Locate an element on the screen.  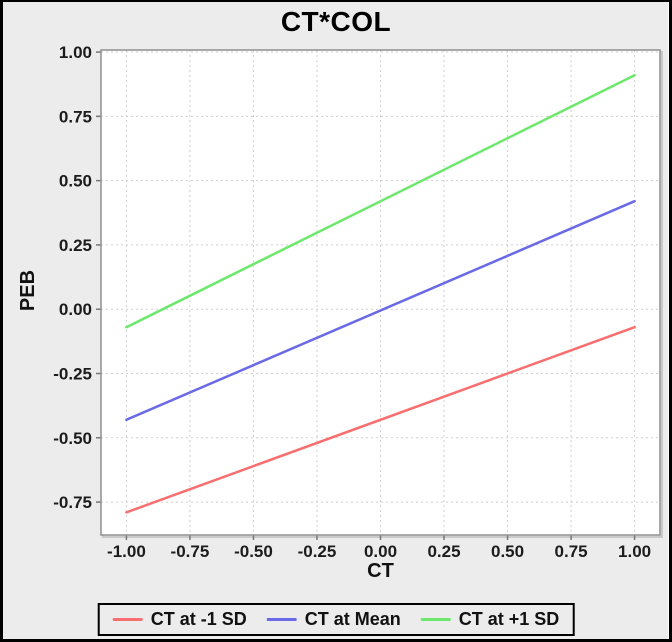
x-tick-label: 0.00 is located at coordinates (380, 551).